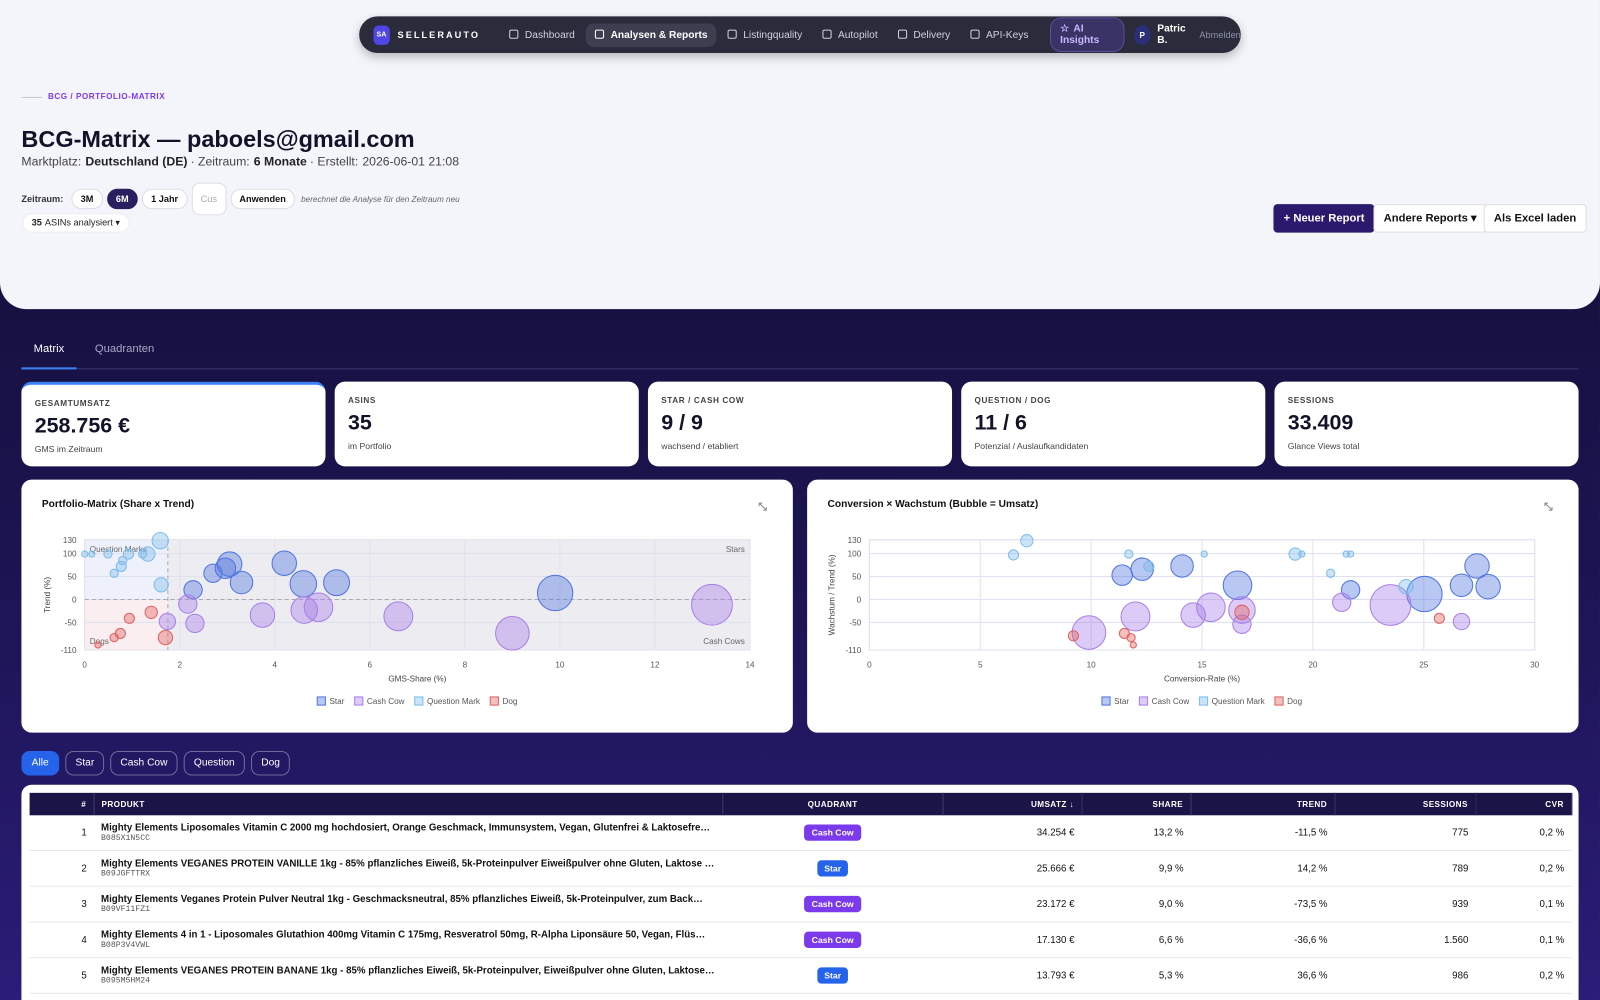 This screenshot has height=1000, width=1600. Describe the element at coordinates (1220, 34) in the screenshot. I see `logout: Abmelden` at that location.